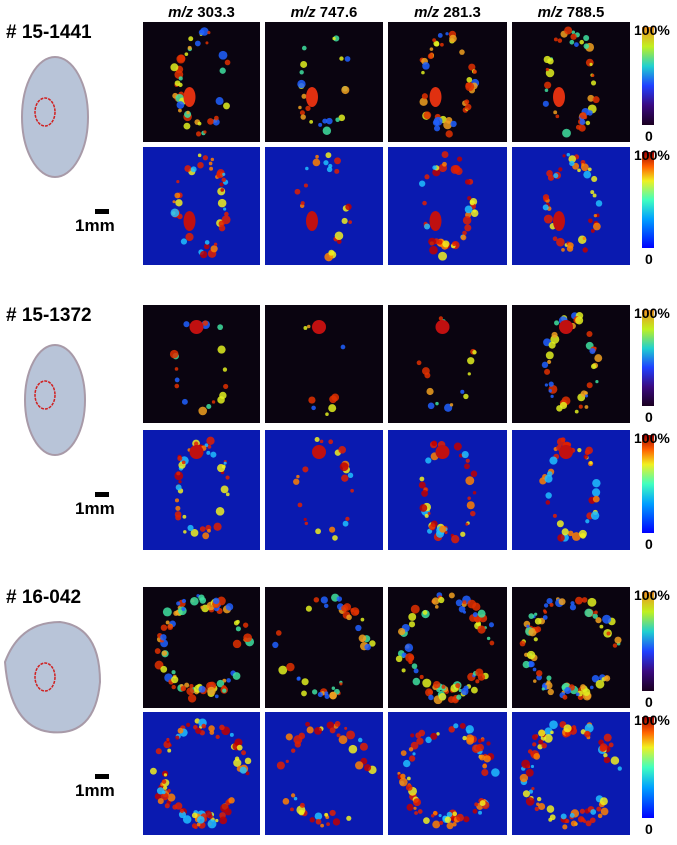 The image size is (677, 845). What do you see at coordinates (49, 315) in the screenshot?
I see `sample-id: # 15-1372` at bounding box center [49, 315].